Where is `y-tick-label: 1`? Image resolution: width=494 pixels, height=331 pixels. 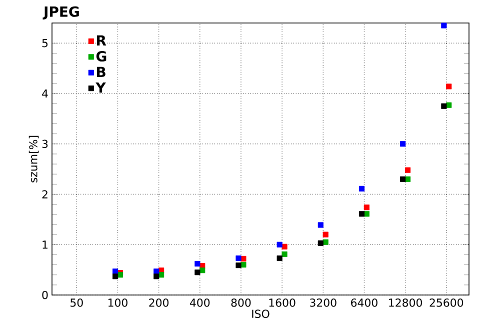
y-tick-label: 1 is located at coordinates (45, 244).